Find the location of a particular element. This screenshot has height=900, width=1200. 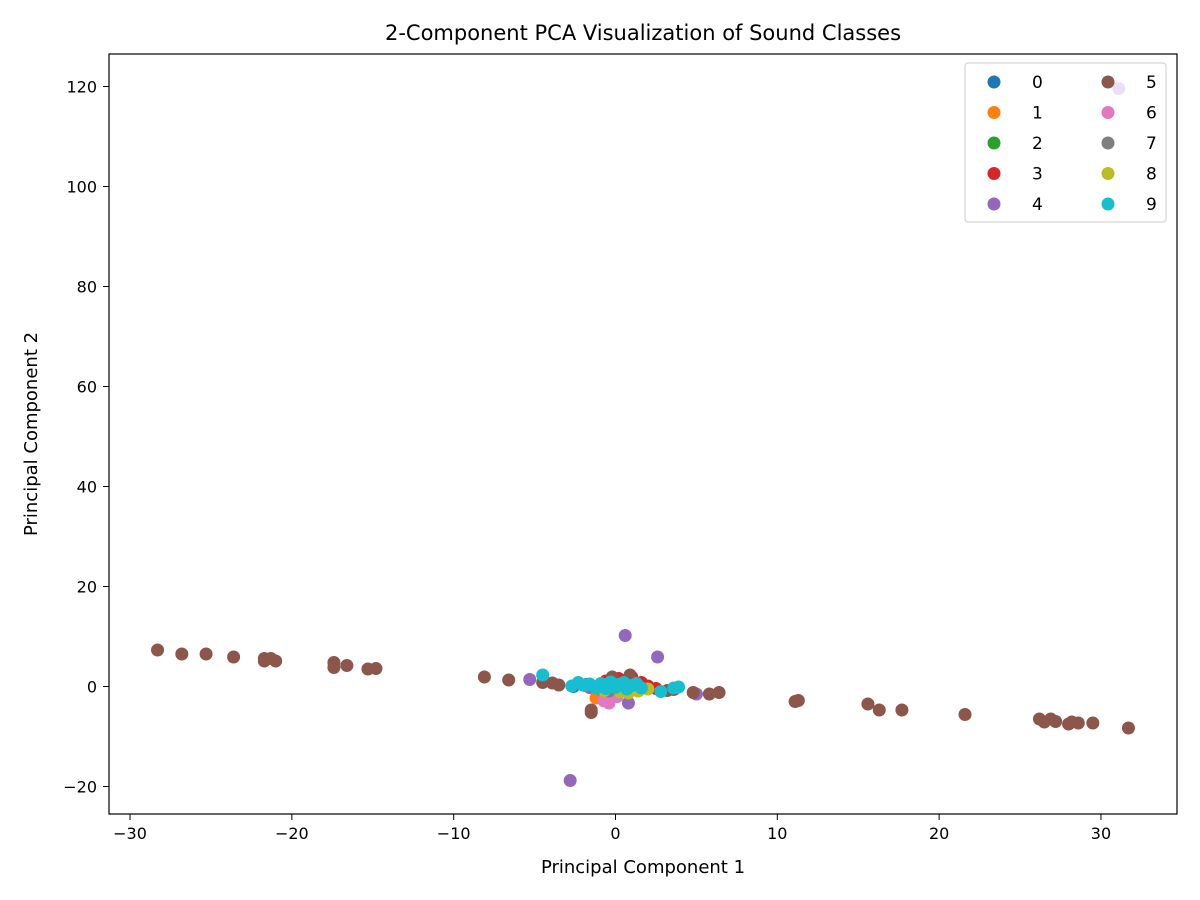

y-tick-label: 20 is located at coordinates (87, 587).